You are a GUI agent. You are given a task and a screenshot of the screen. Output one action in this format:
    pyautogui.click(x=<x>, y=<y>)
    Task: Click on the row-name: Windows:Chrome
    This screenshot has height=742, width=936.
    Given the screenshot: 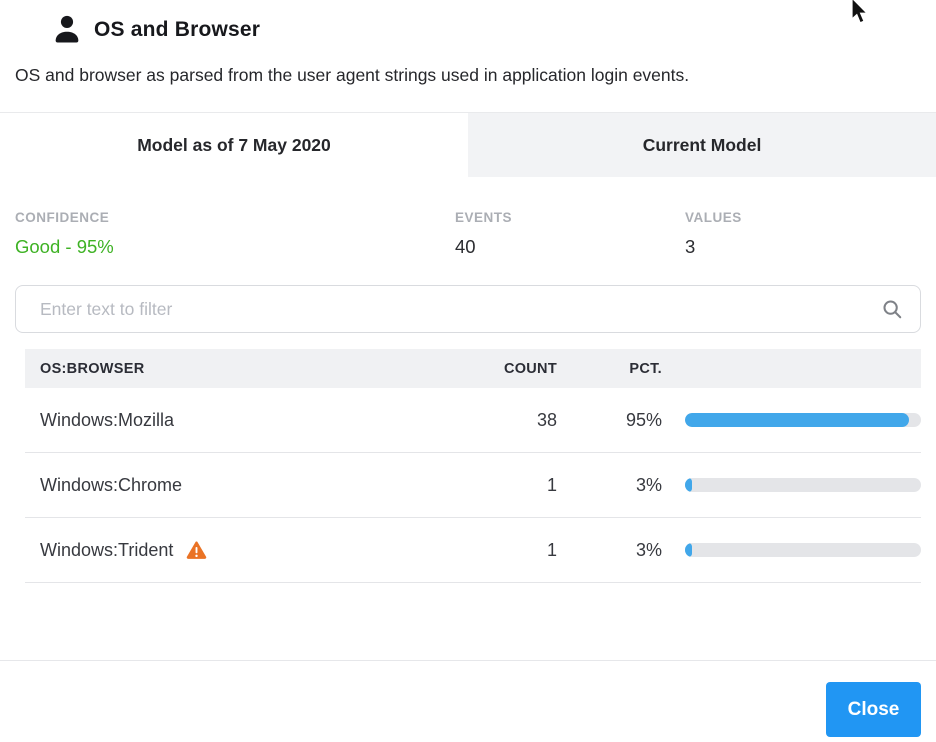 What is the action you would take?
    pyautogui.click(x=111, y=484)
    